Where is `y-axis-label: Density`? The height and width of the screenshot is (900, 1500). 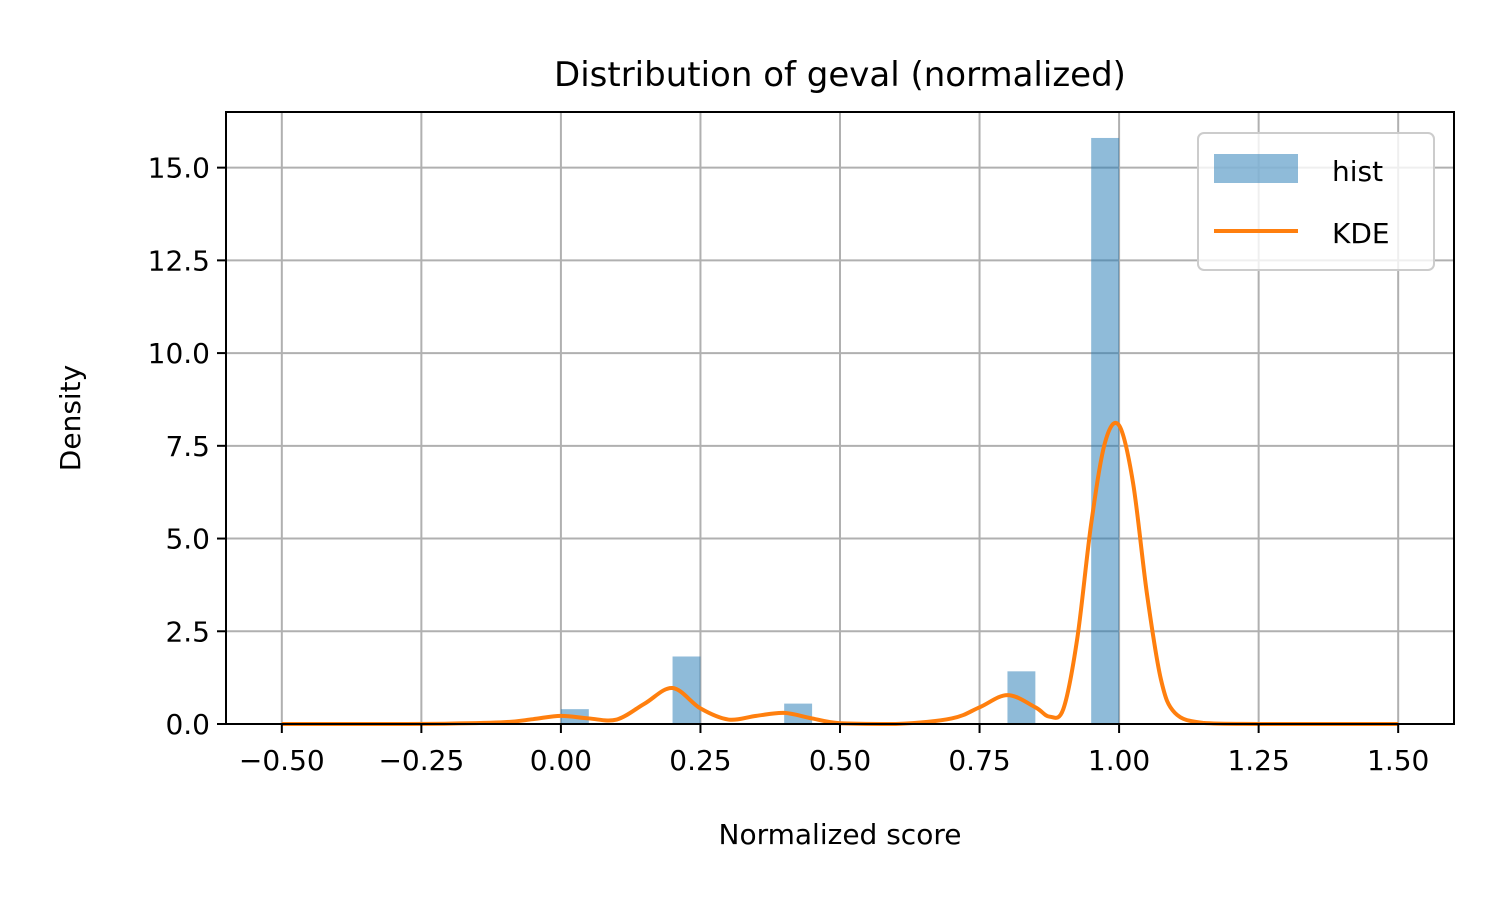
y-axis-label: Density is located at coordinates (70, 418).